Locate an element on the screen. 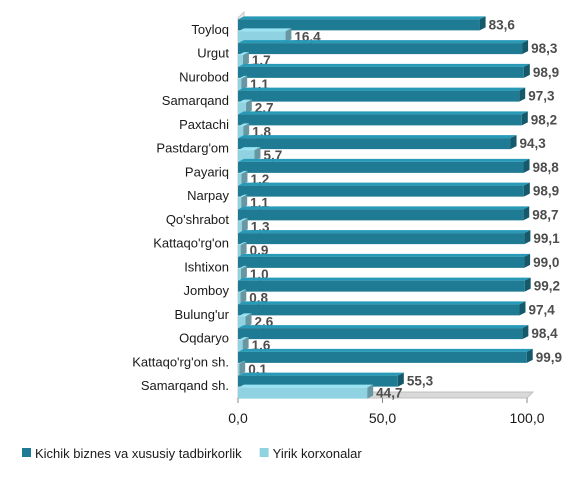  category-label: Paxtachi is located at coordinates (204, 124).